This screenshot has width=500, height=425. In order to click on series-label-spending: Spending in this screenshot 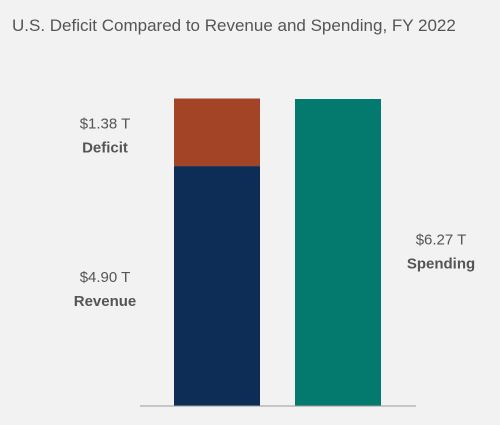, I will do `click(441, 264)`.